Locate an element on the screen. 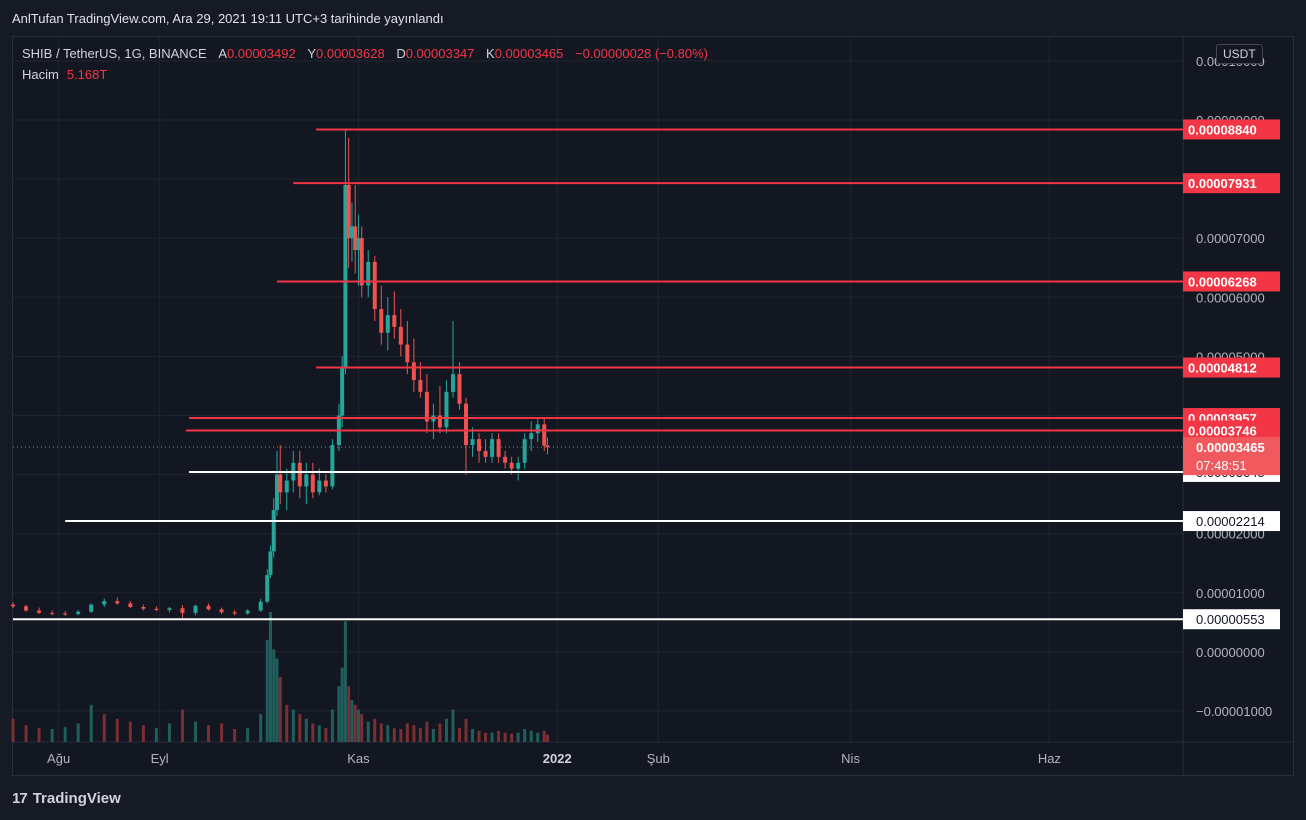  x-tick-label: Eyl is located at coordinates (160, 758).